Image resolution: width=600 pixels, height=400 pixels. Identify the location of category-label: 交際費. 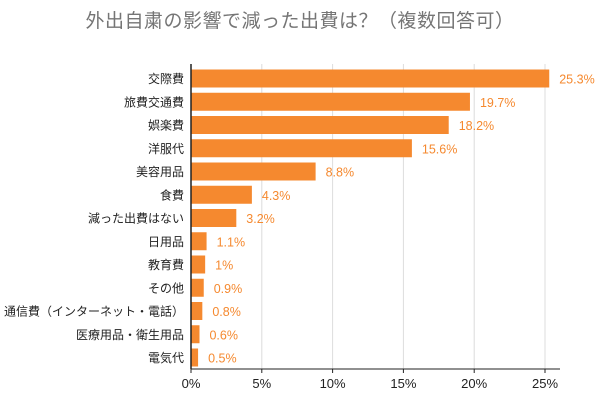
(166, 78).